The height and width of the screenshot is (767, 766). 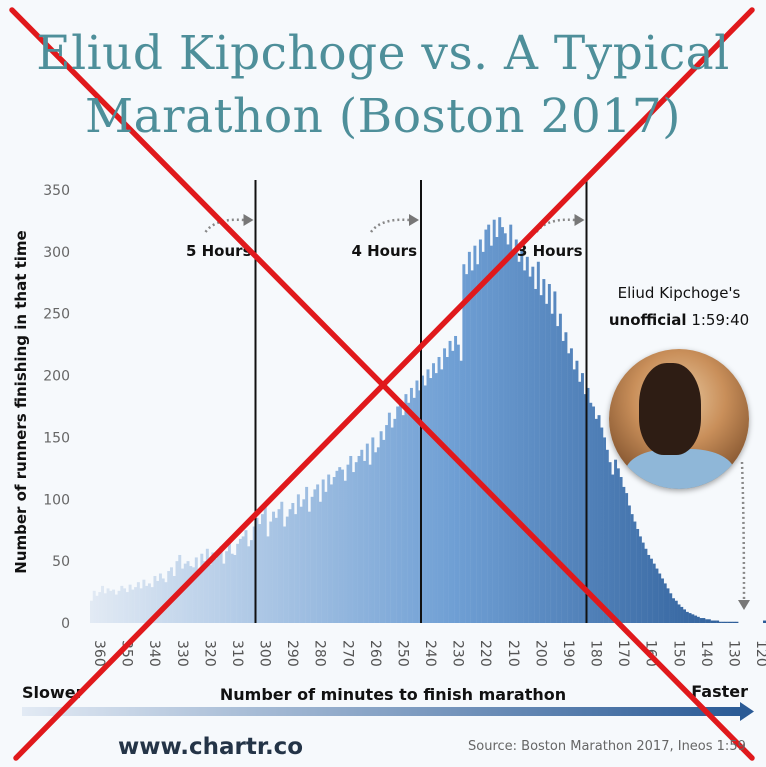 What do you see at coordinates (182, 653) in the screenshot?
I see `x-tick-label: 330` at bounding box center [182, 653].